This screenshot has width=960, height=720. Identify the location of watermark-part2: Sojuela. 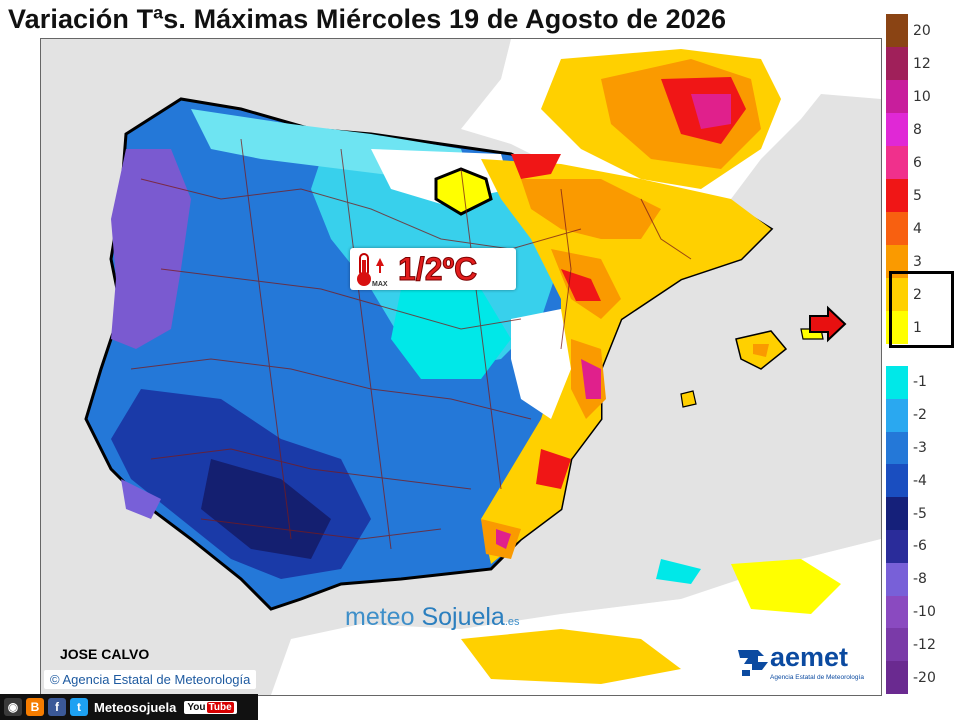
(463, 617).